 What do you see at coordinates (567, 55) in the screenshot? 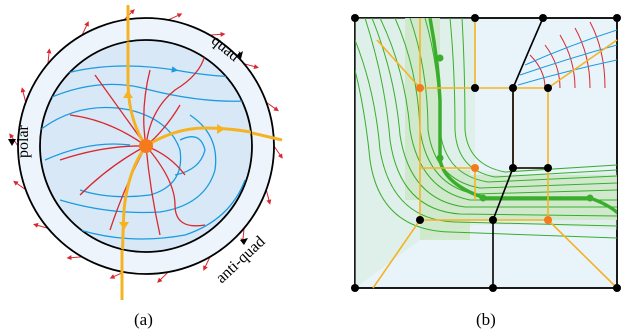
I see `red-grid` at bounding box center [567, 55].